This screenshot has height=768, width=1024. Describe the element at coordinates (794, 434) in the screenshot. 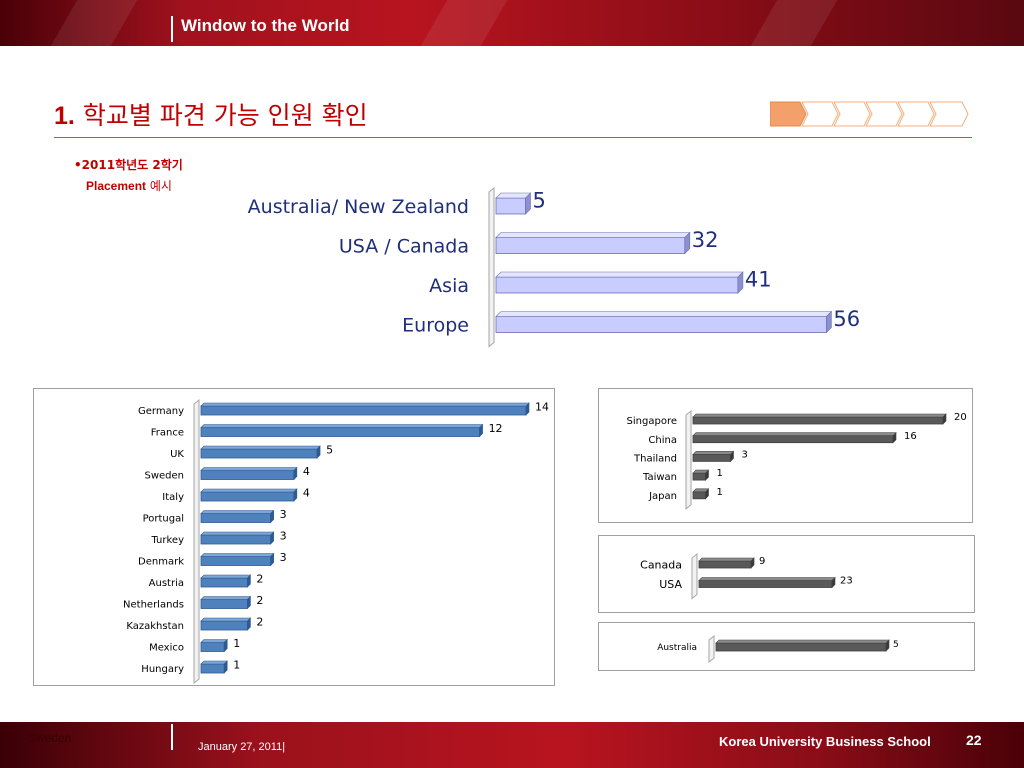

I see `bar-top-china` at that location.